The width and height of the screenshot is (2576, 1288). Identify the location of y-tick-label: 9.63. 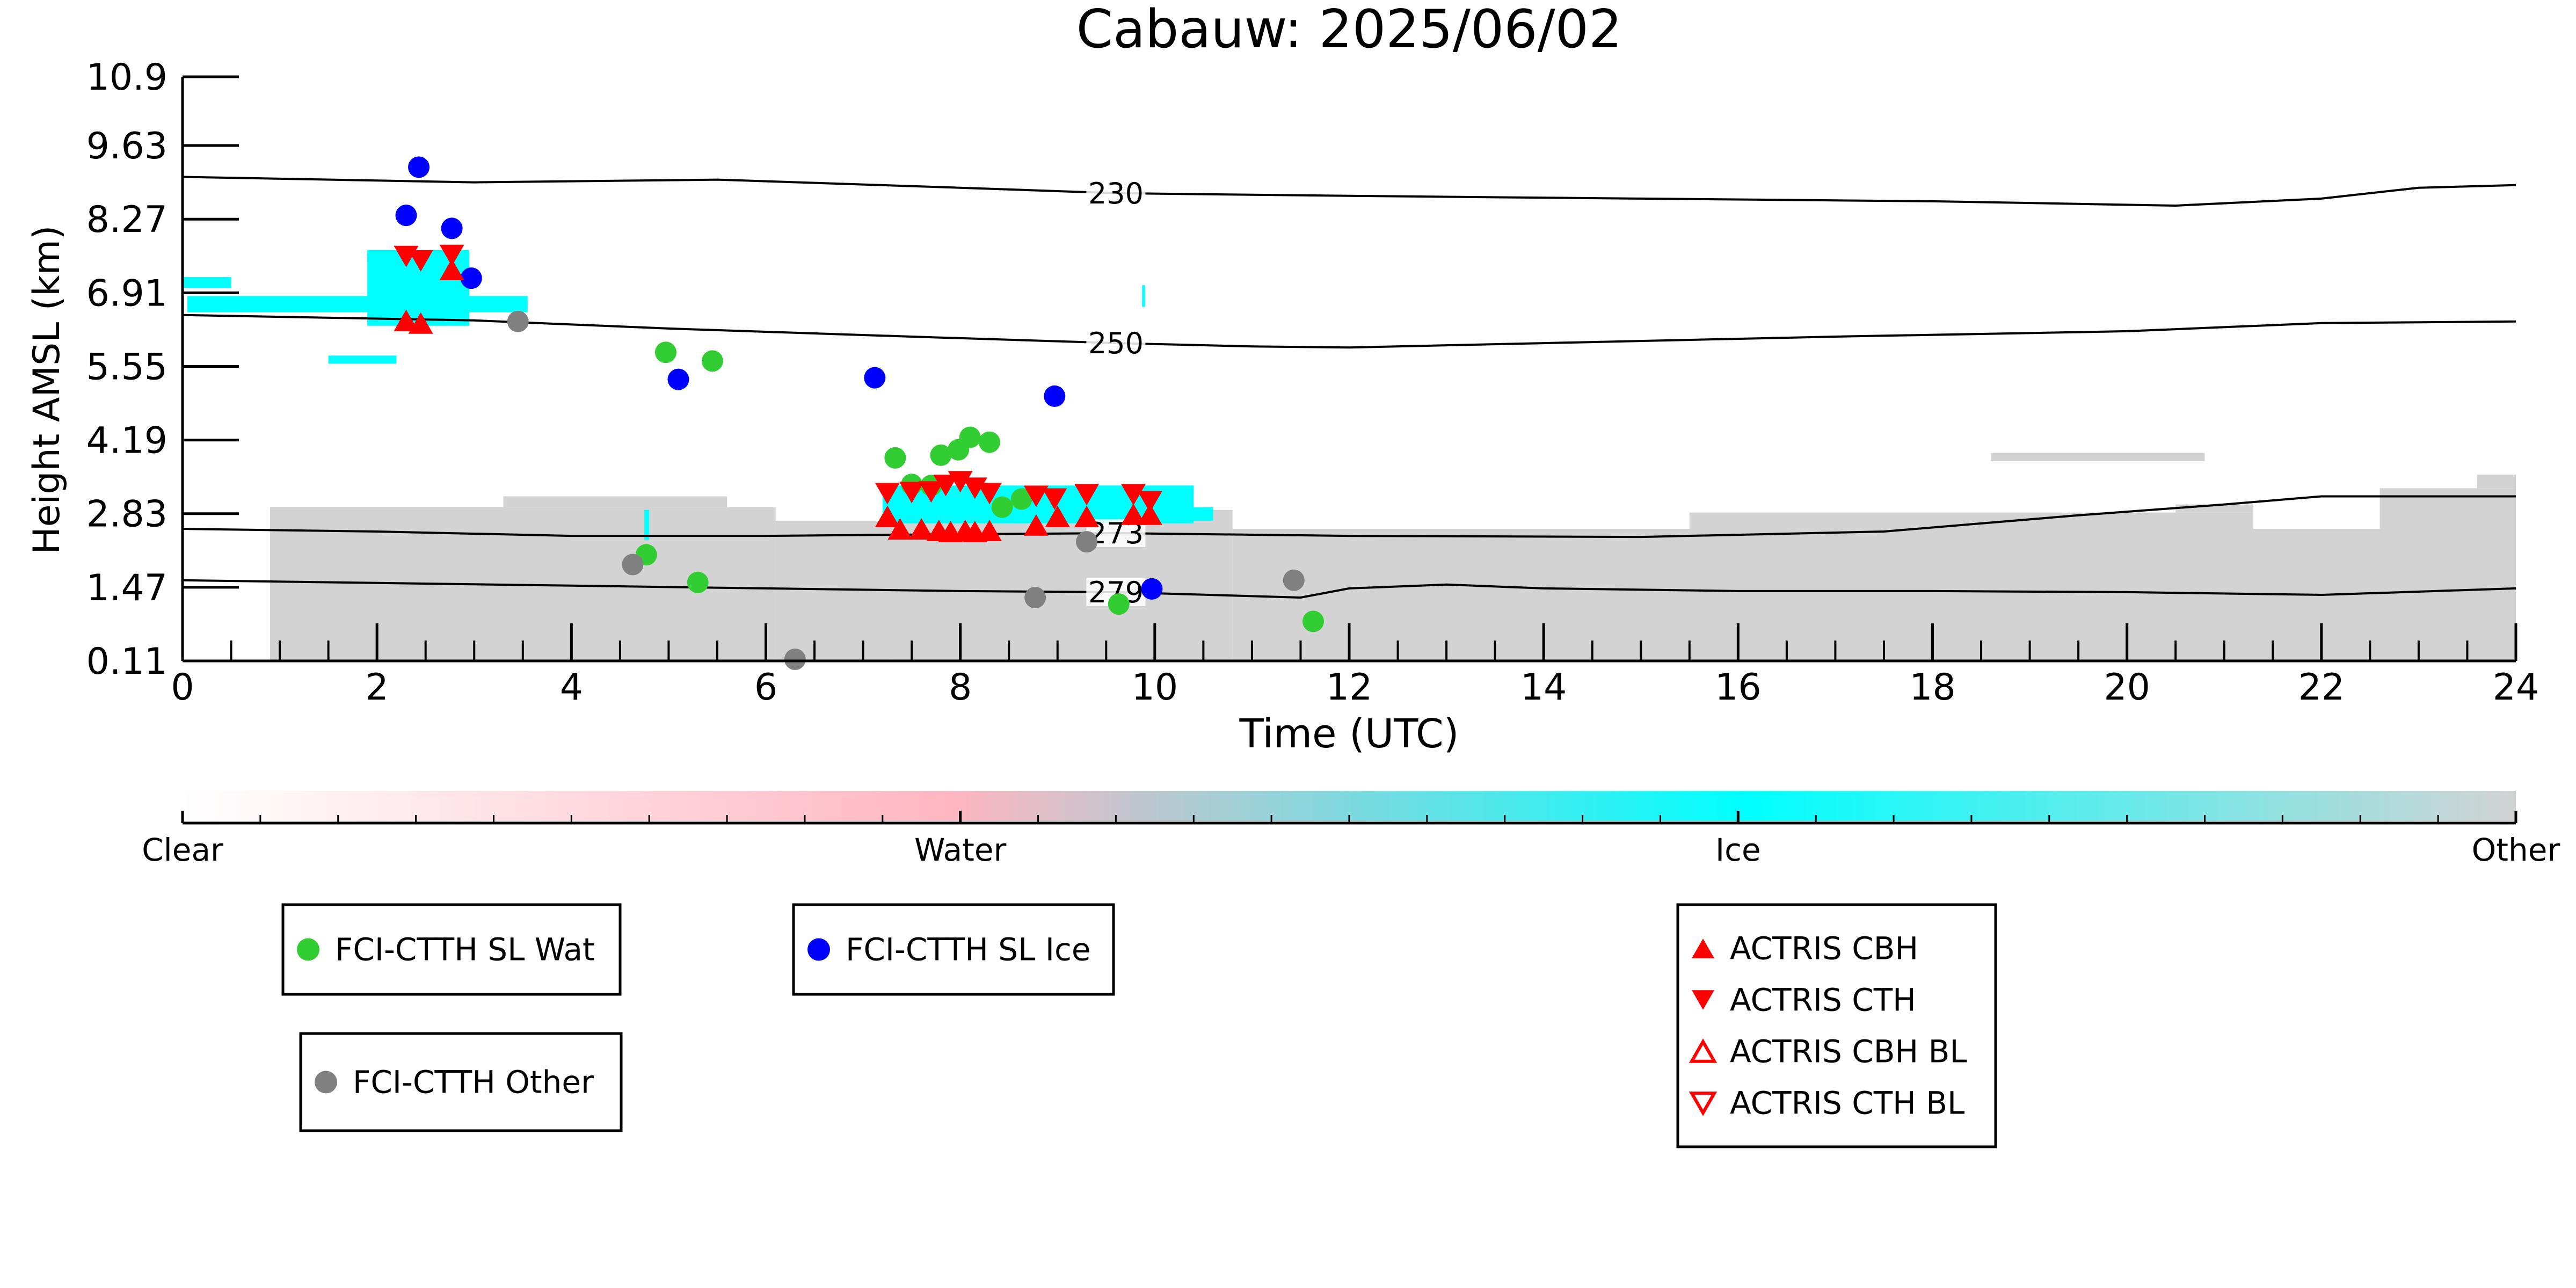
(127, 146).